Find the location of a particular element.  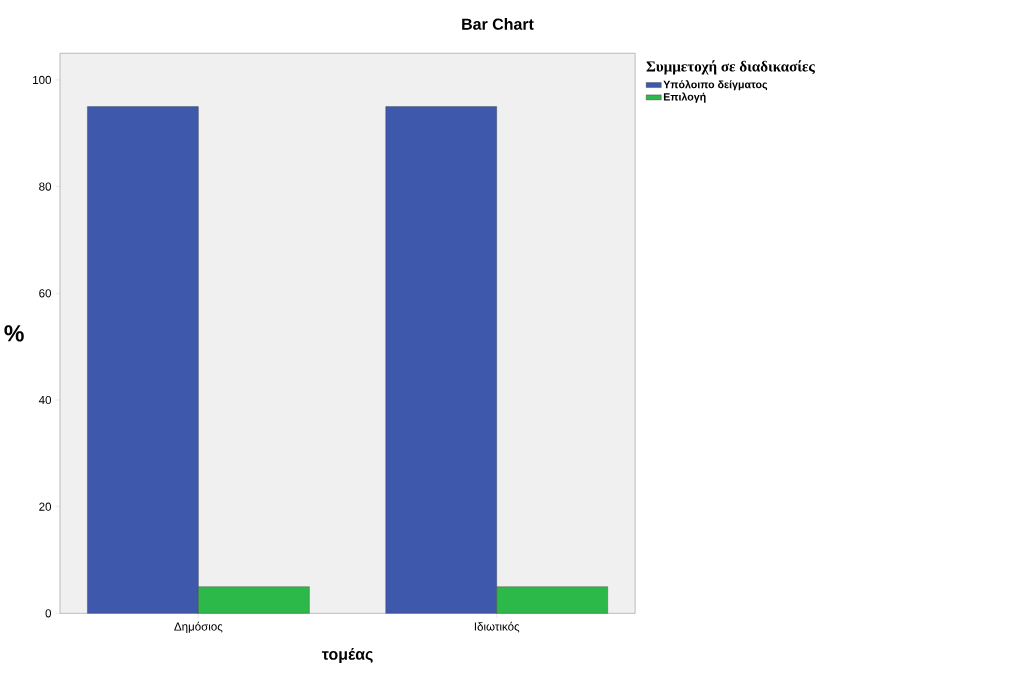

x-axis-title: τομέας is located at coordinates (347, 656).